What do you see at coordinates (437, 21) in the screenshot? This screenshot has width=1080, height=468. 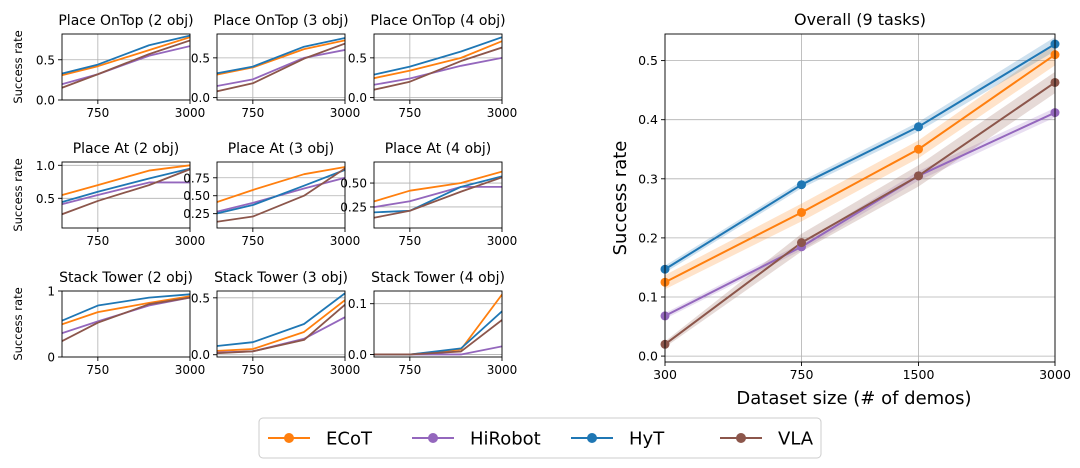 I see `subplot-title: Place OnTop (4 obj)` at bounding box center [437, 21].